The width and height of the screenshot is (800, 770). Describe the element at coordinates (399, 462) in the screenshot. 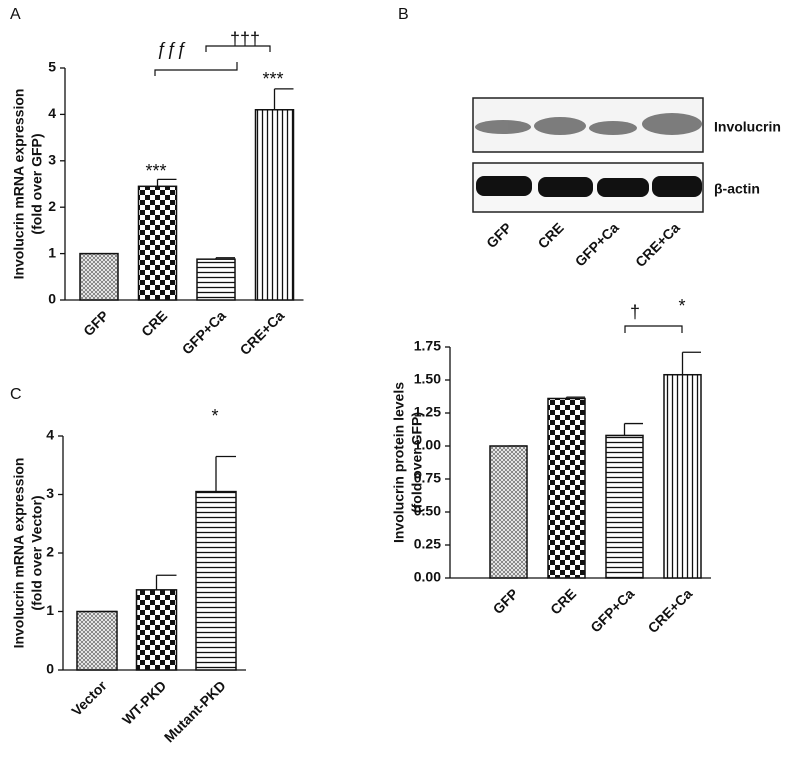

I see `y-axis-label: Involucrin protein levels` at that location.